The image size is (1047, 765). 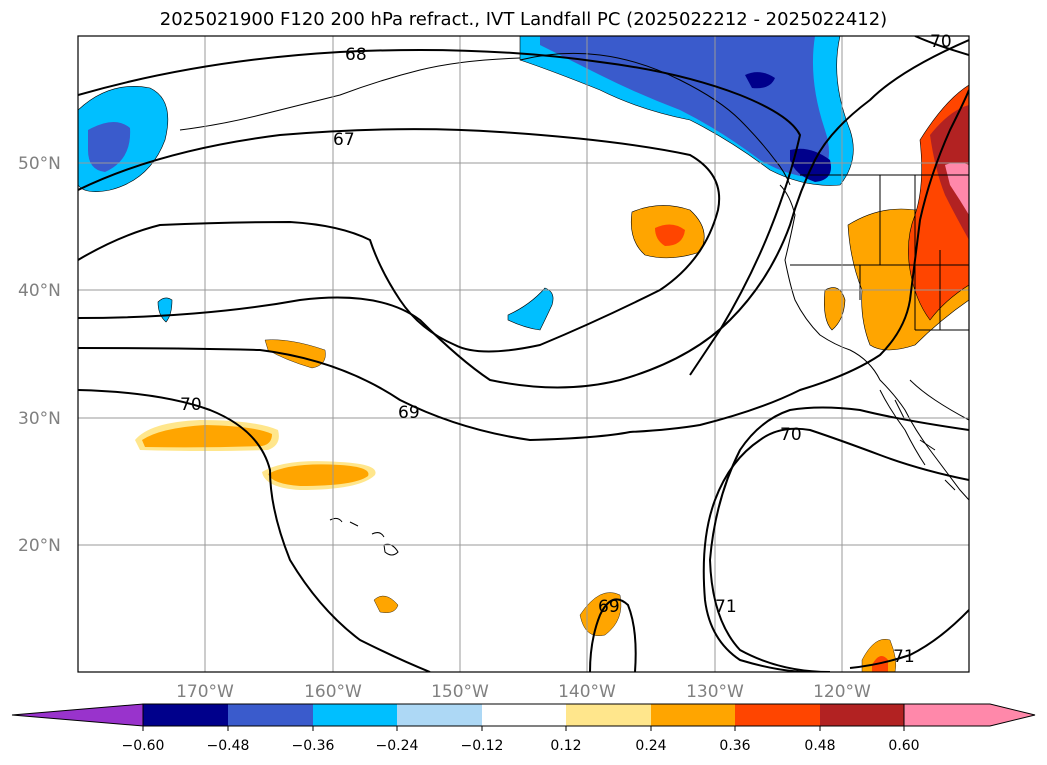 I want to click on colorbar-frame, so click(x=523, y=715).